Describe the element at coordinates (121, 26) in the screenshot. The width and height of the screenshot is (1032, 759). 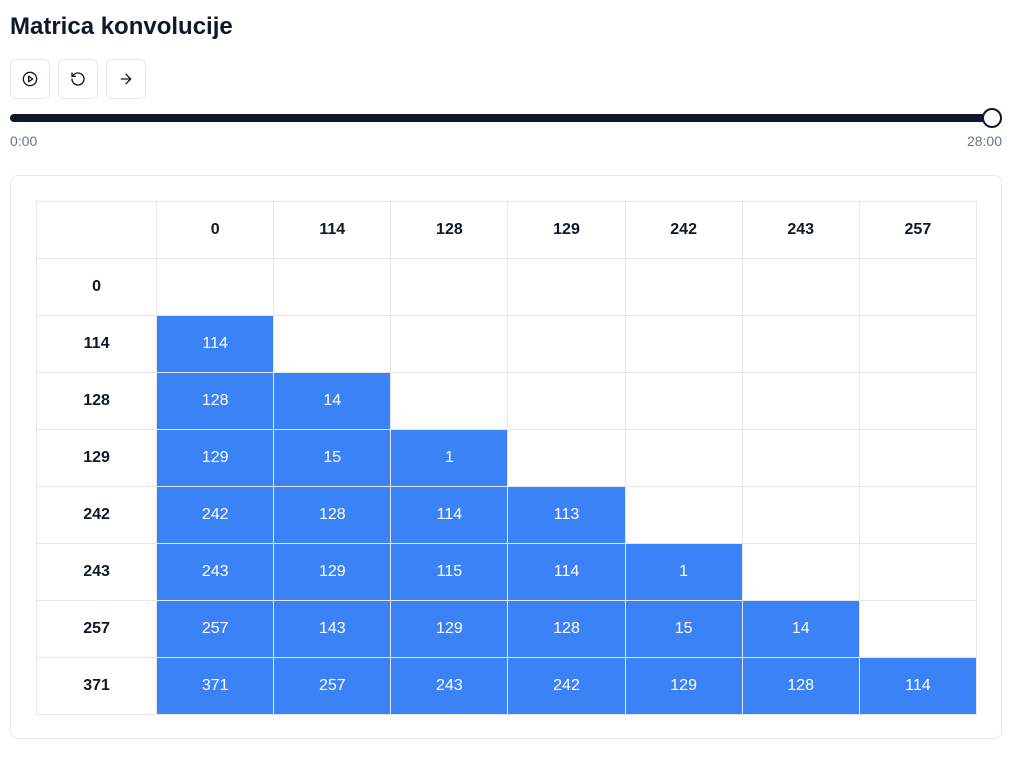
I see `page-title: Matrica konvolucije` at that location.